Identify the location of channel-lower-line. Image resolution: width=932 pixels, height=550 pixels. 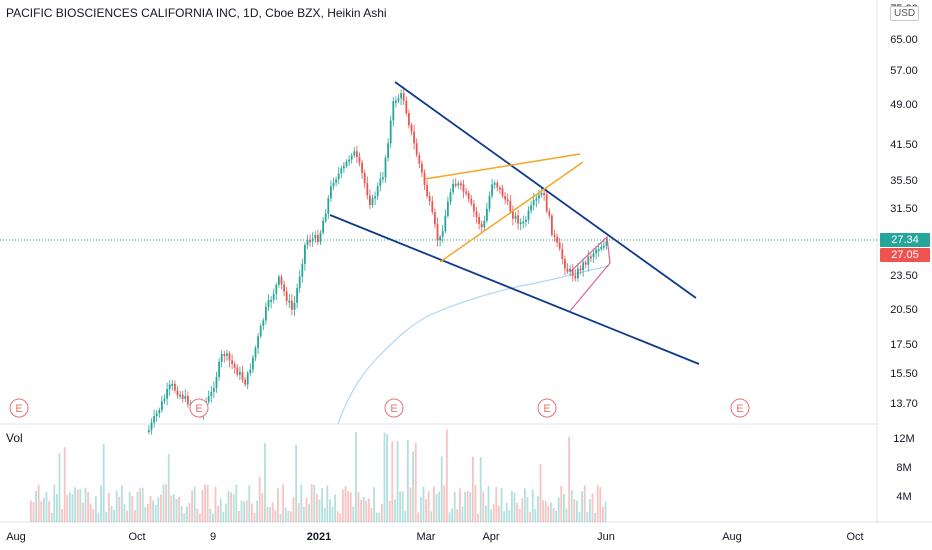
(511, 212).